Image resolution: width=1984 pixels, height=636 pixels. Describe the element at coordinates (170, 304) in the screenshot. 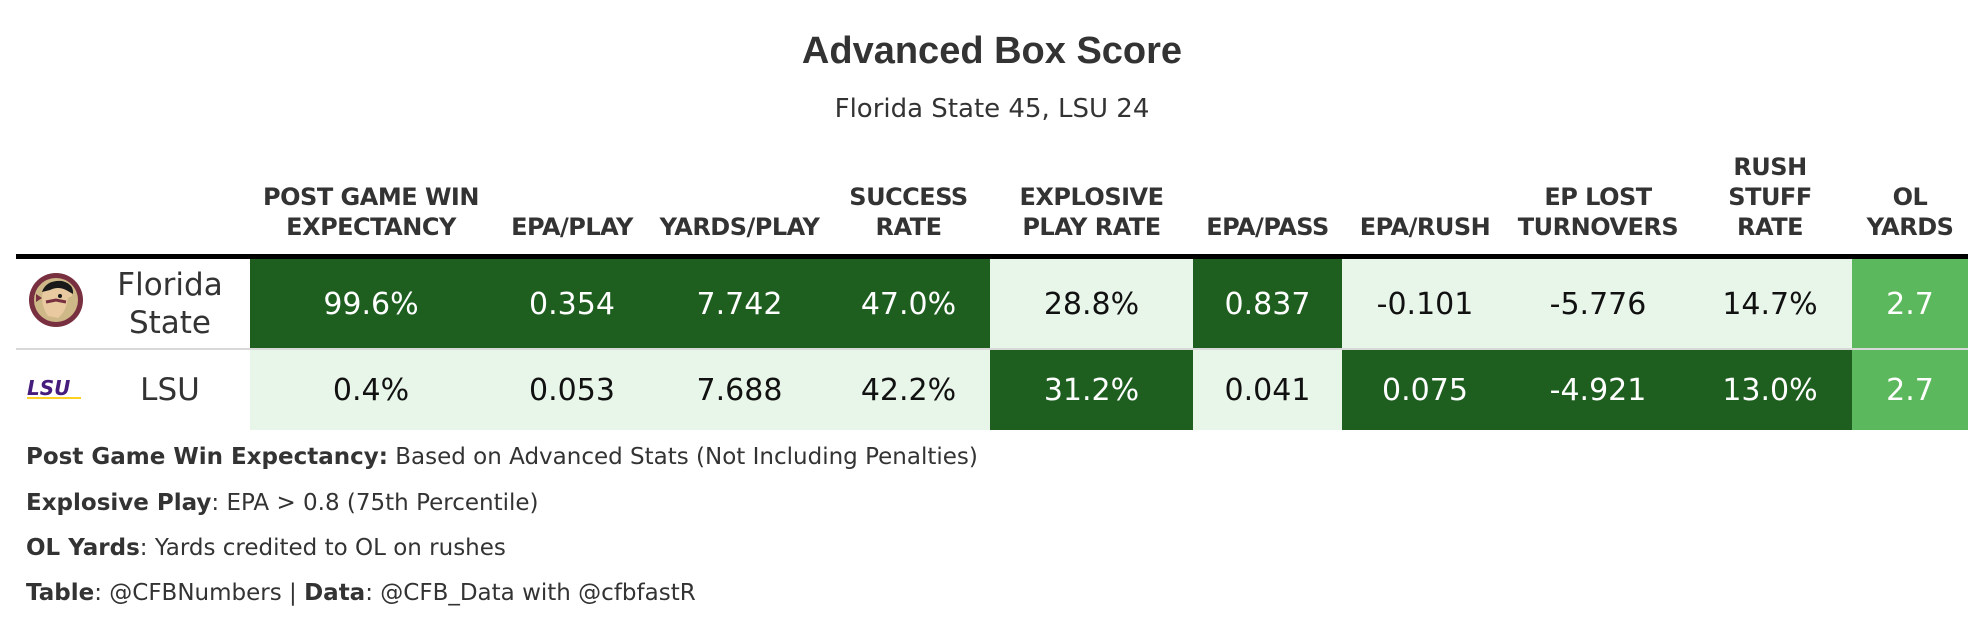

I see `team-name: Florida State` at that location.